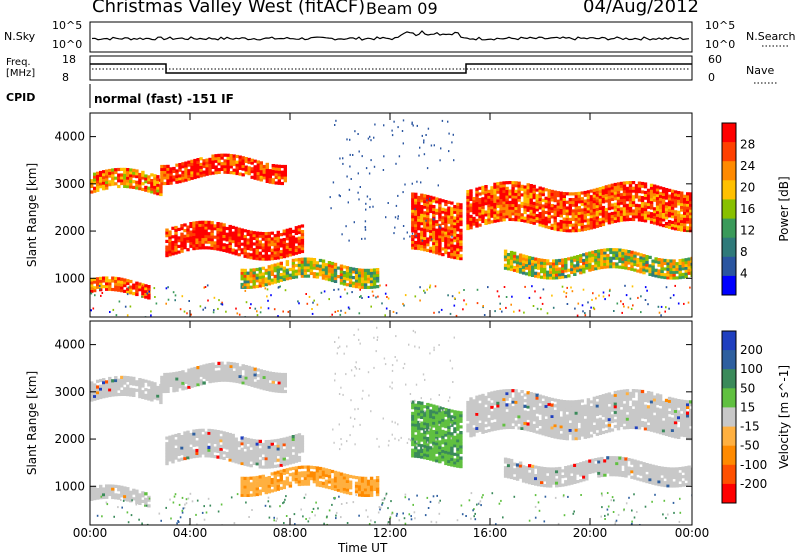  Describe the element at coordinates (590, 533) in the screenshot. I see `x-tick-label: 20:00` at that location.